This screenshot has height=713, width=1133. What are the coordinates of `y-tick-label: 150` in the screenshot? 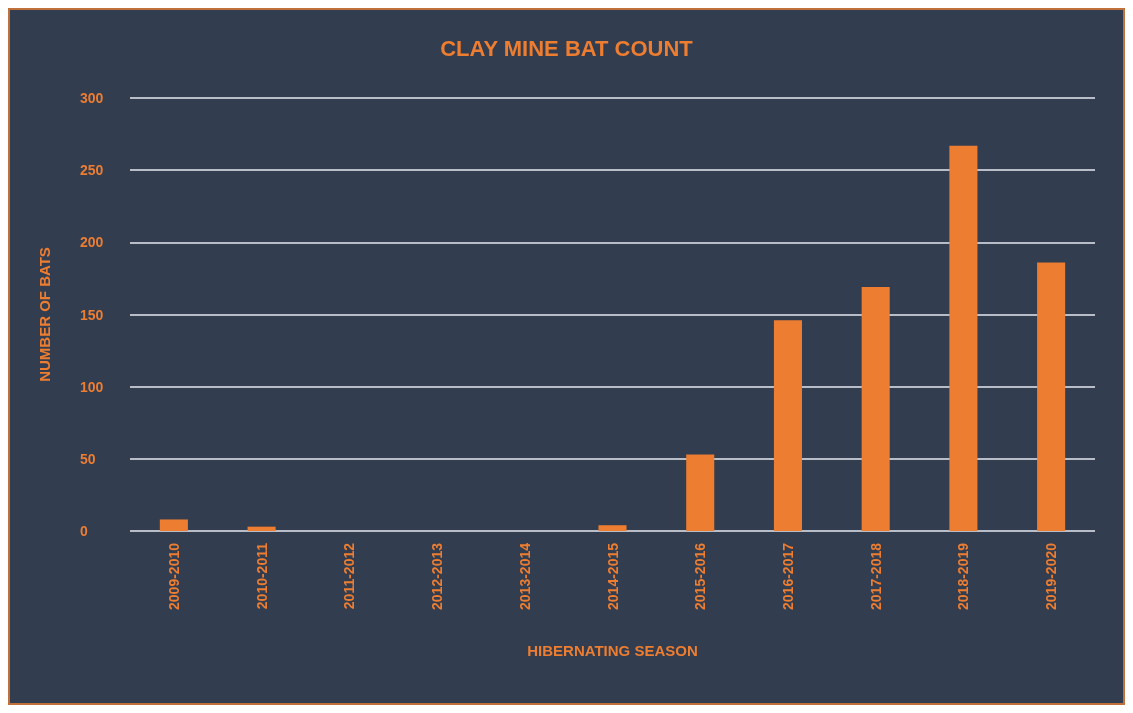 It's located at (92, 314).